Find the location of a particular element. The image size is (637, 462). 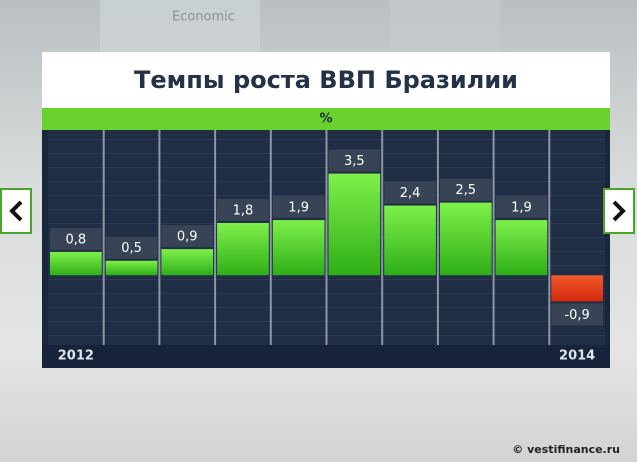

value-label: -0,9 is located at coordinates (576, 315).